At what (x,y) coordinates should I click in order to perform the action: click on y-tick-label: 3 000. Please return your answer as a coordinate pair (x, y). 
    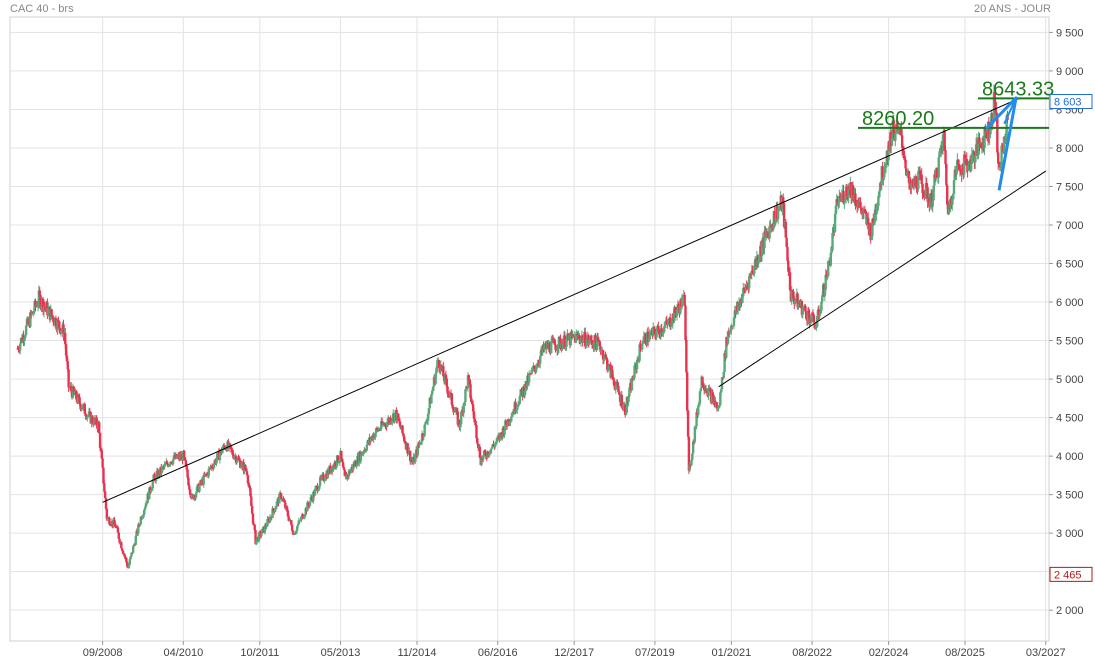
    Looking at the image, I should click on (1070, 534).